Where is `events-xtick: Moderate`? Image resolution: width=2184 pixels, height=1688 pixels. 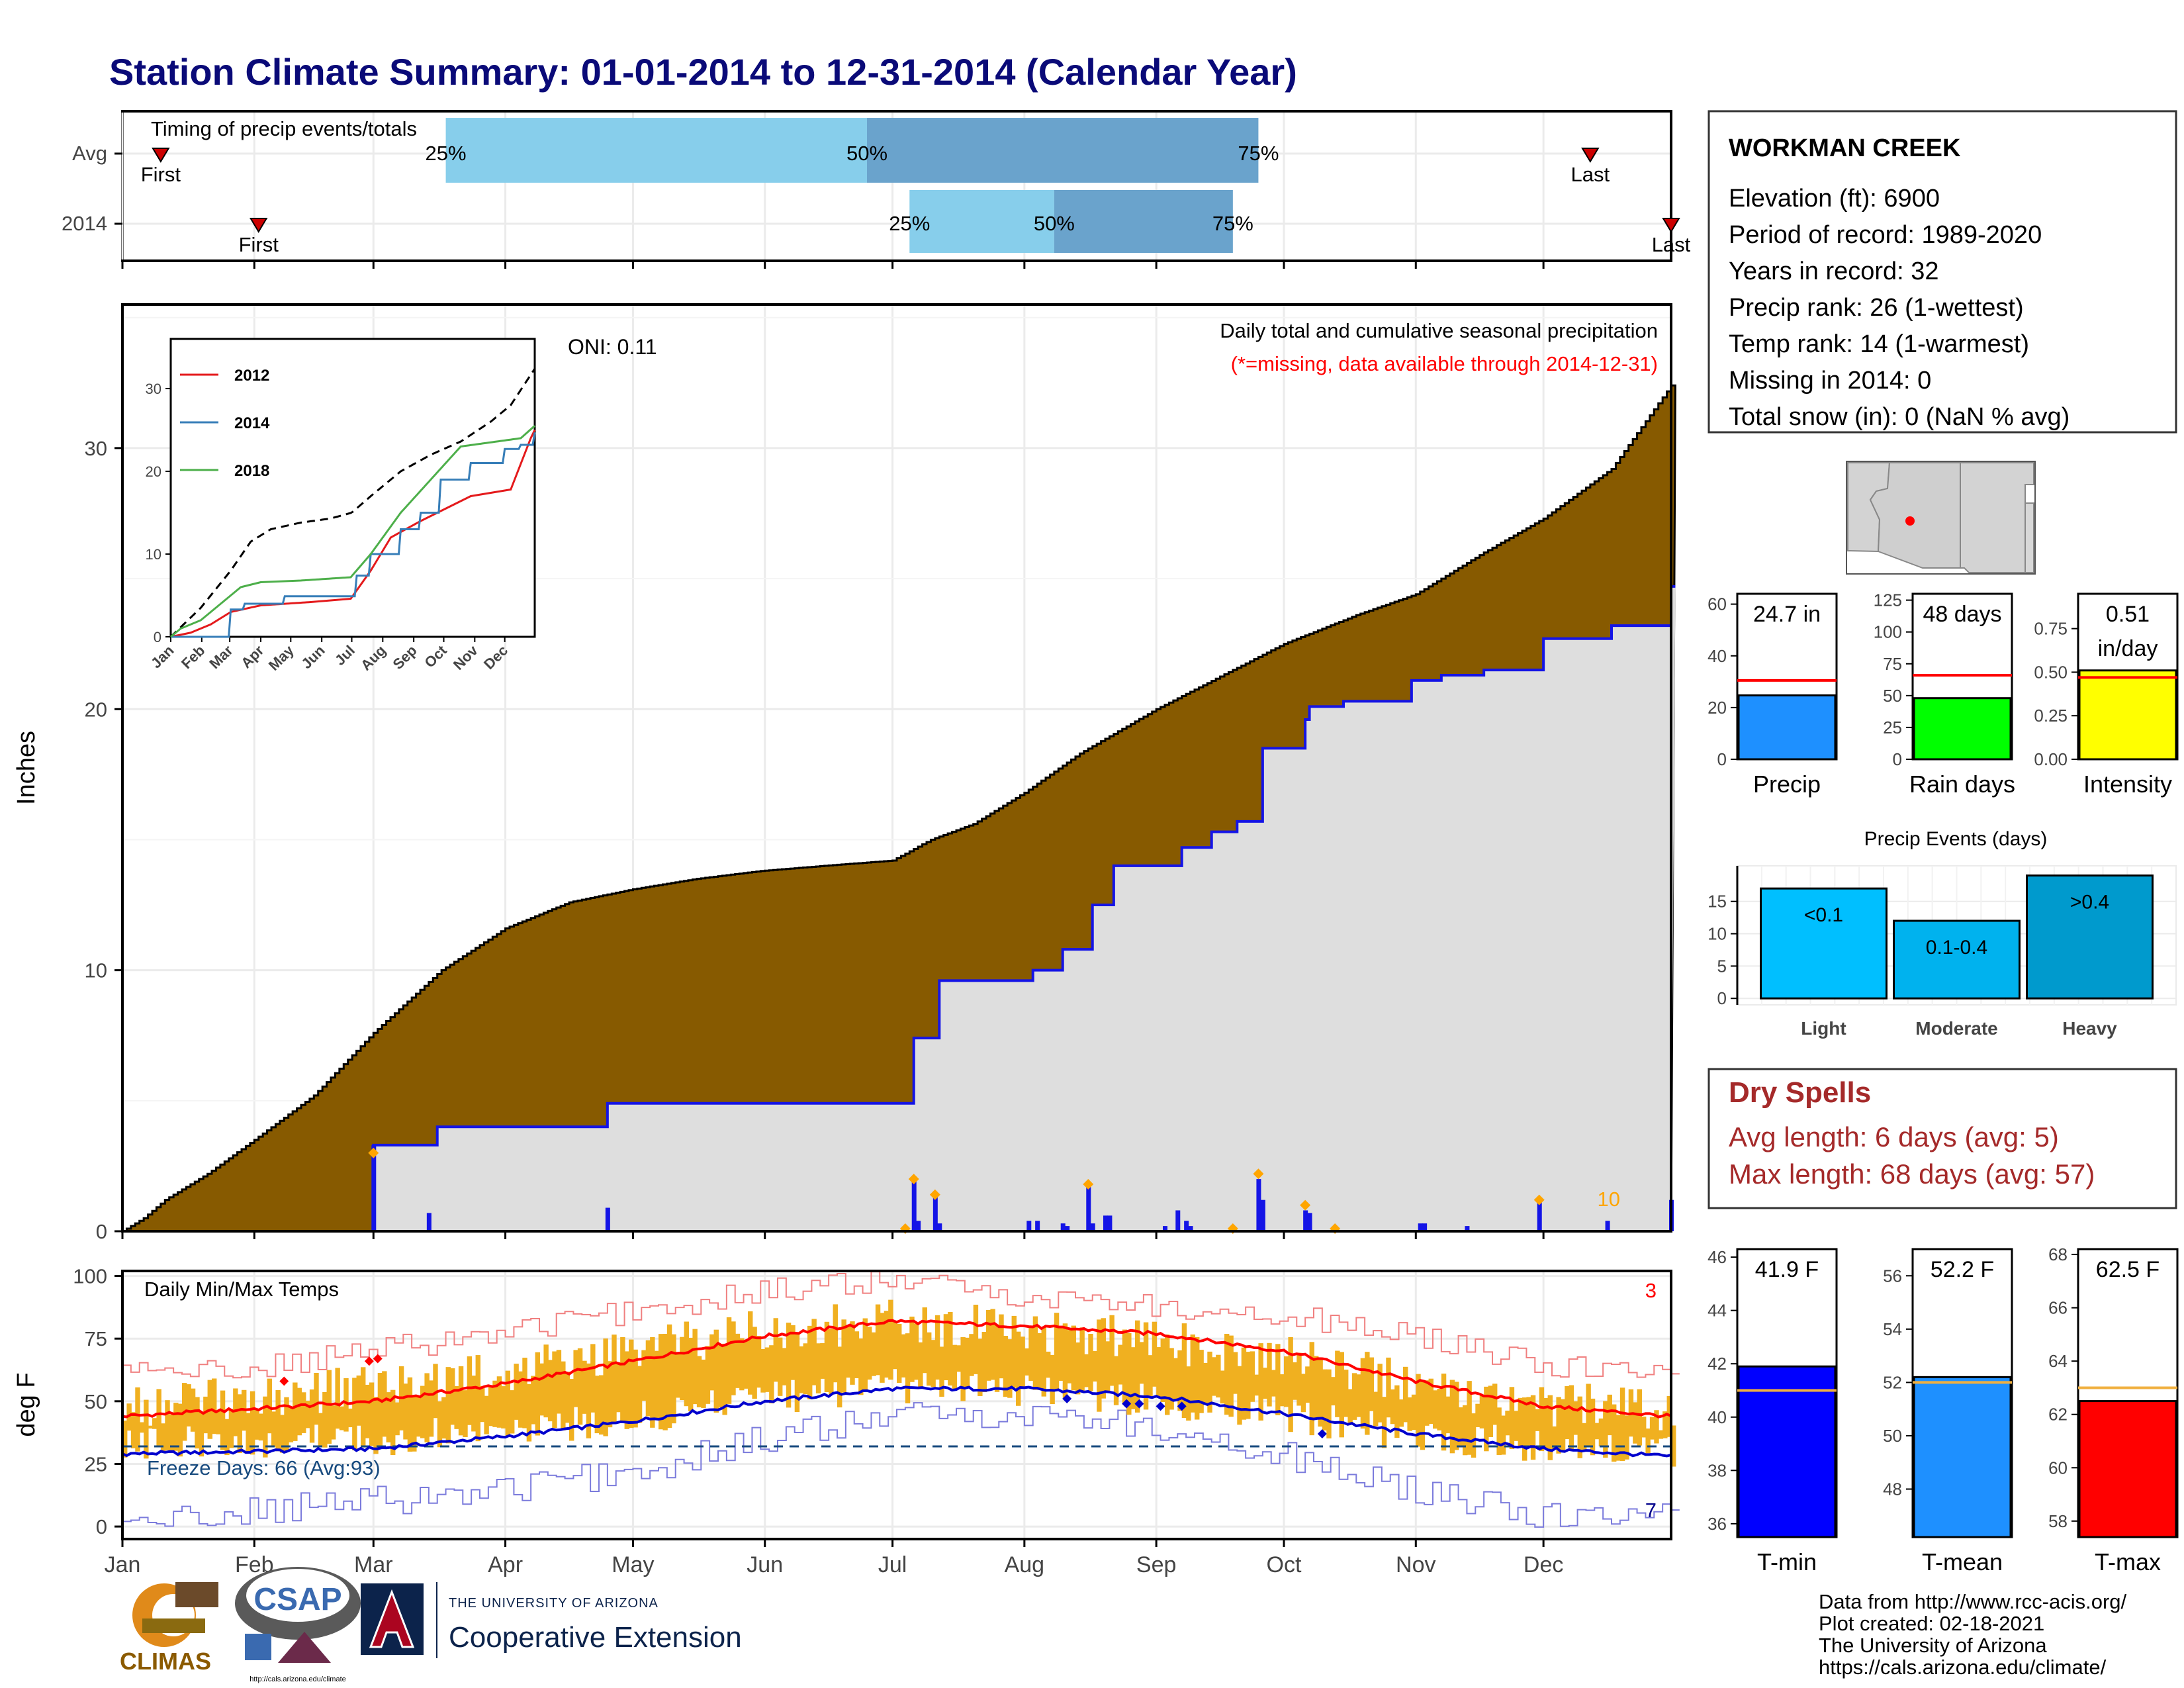 events-xtick: Moderate is located at coordinates (1956, 1028).